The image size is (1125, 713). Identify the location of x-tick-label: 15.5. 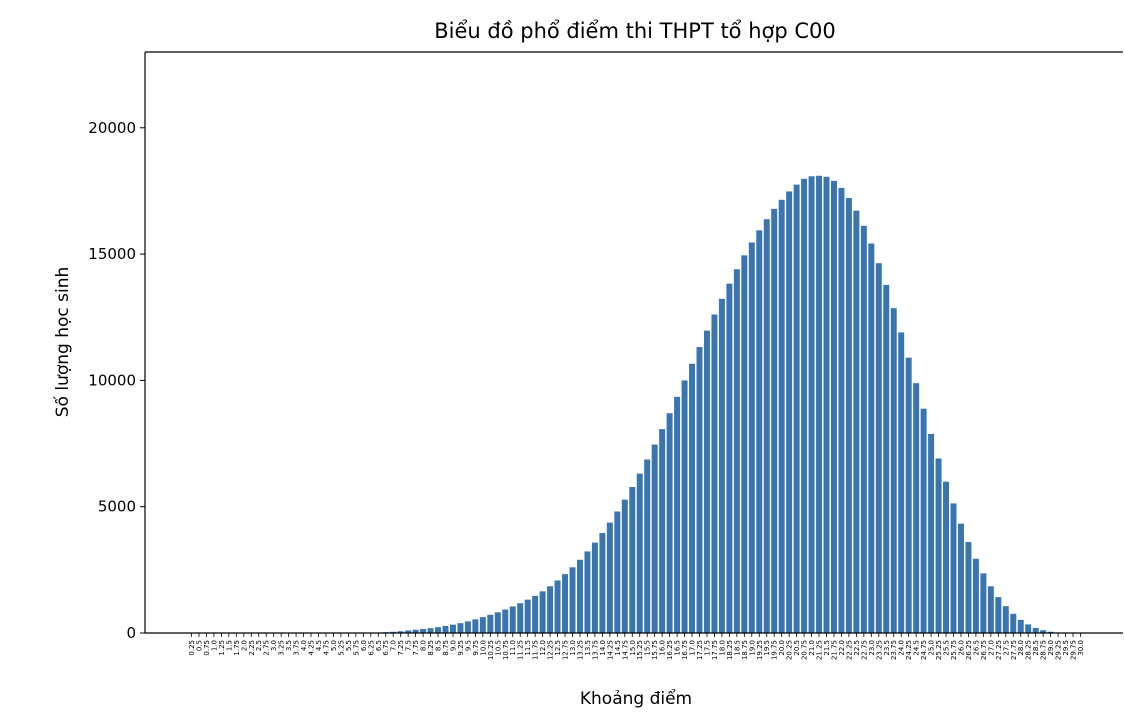
(648, 648).